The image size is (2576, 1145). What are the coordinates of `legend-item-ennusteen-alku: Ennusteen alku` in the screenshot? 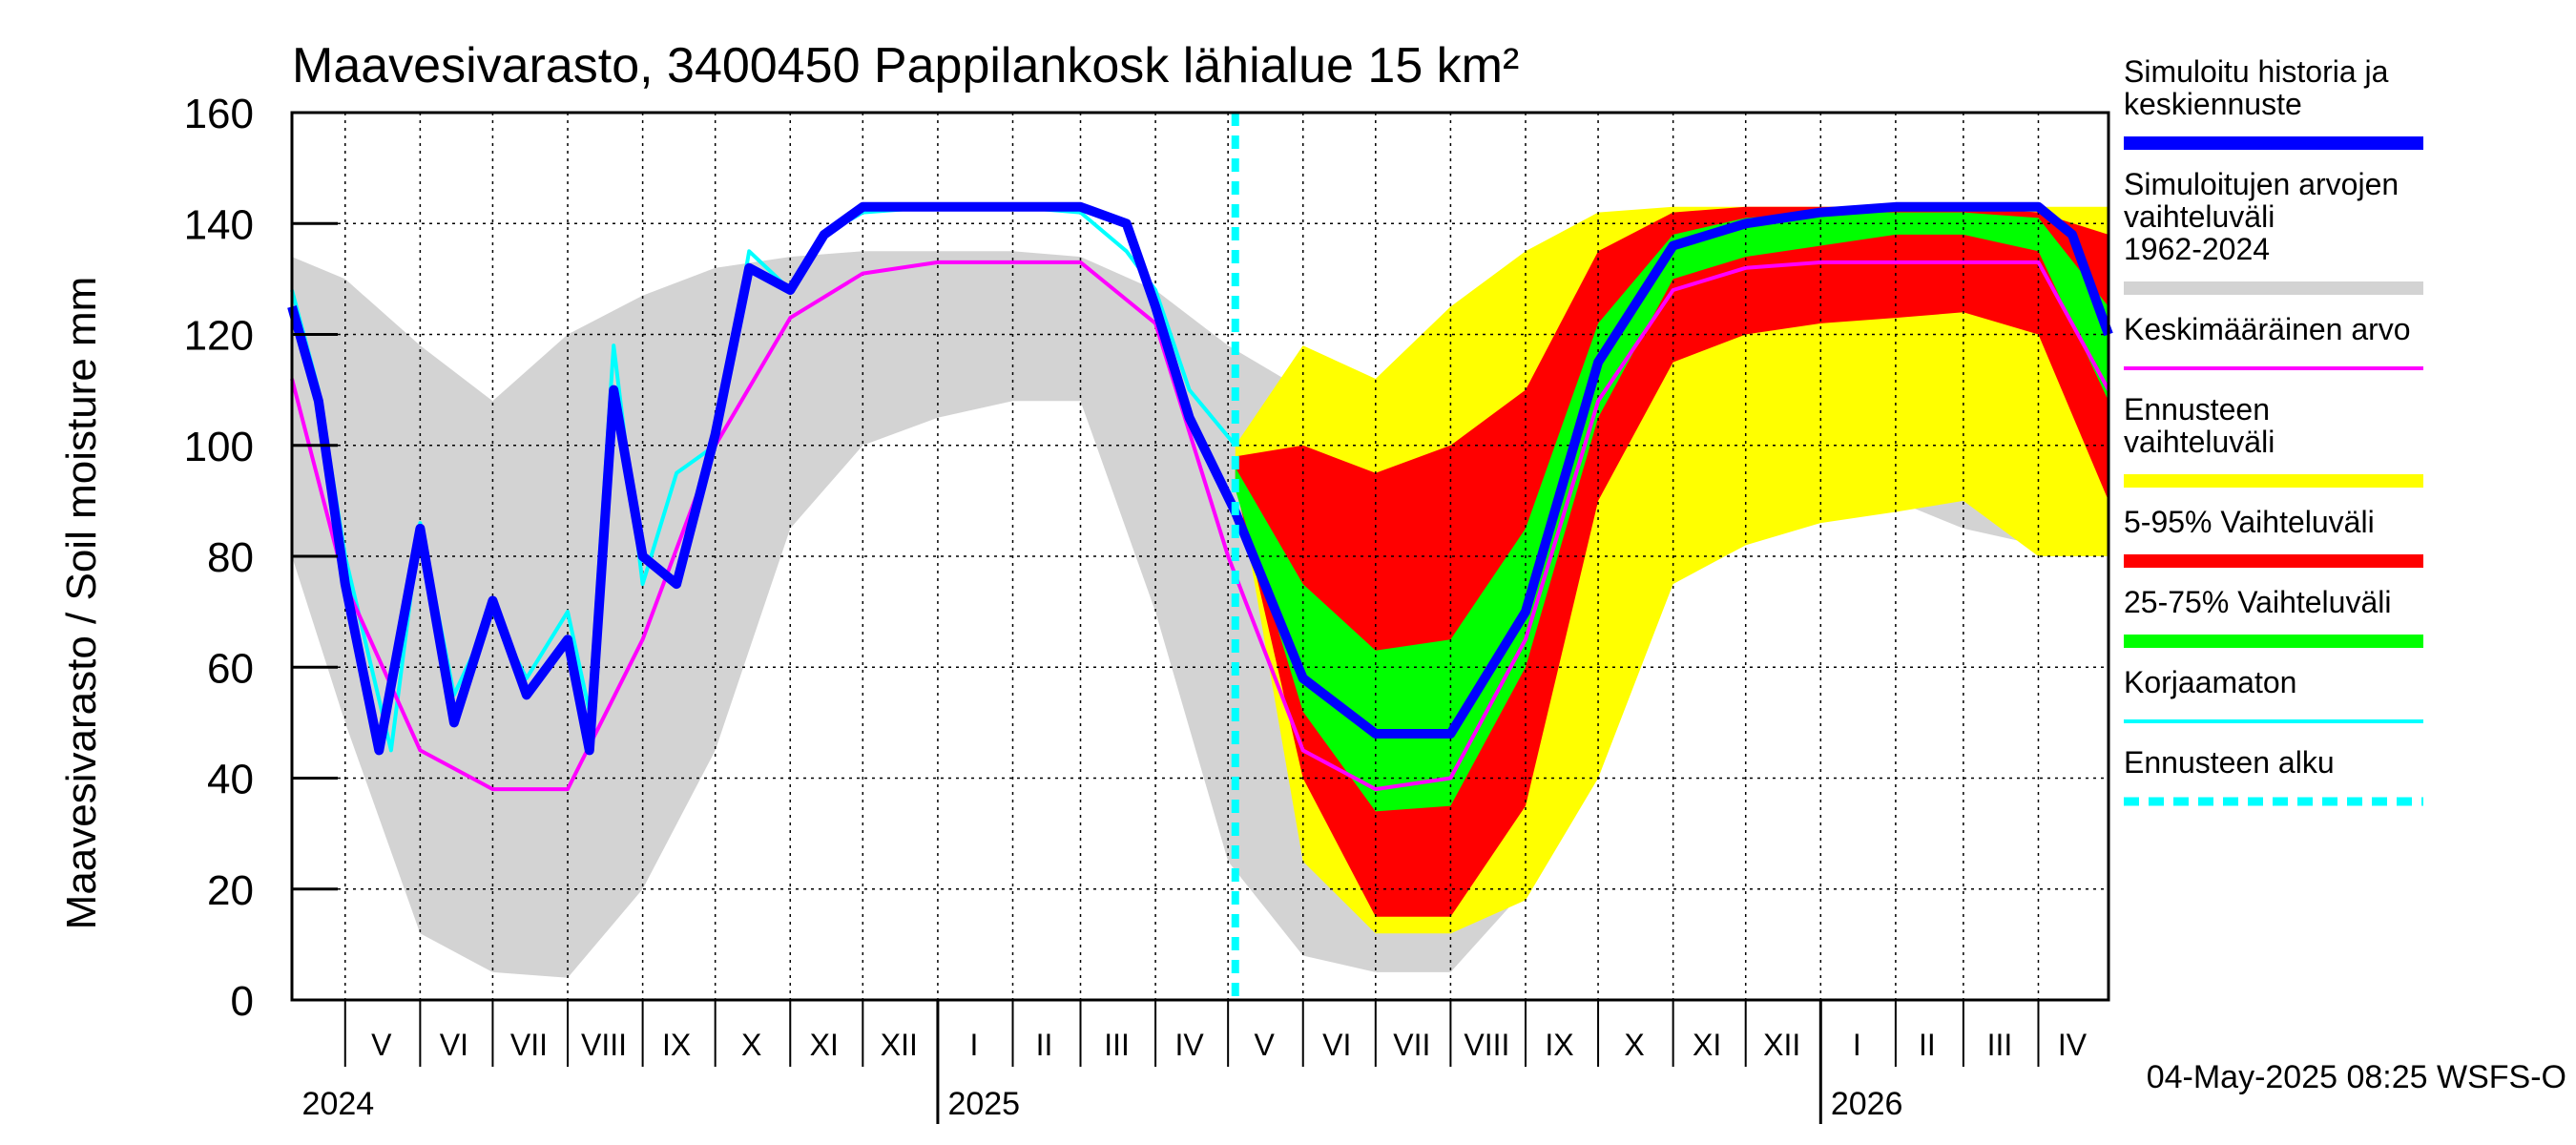 It's located at (2273, 775).